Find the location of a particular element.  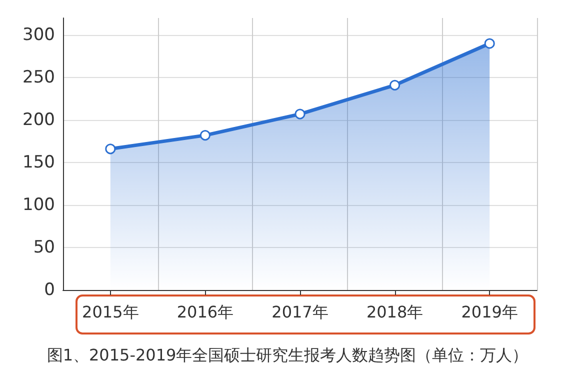

y-tick-label: 50 is located at coordinates (44, 248).